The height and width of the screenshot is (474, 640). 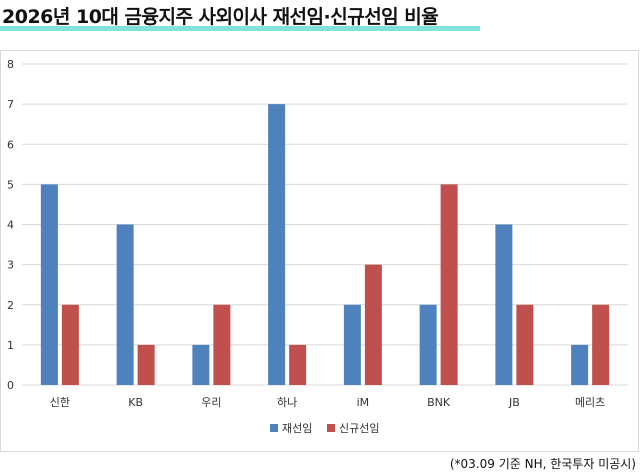 I want to click on y-tick-label: 3, so click(x=10, y=265).